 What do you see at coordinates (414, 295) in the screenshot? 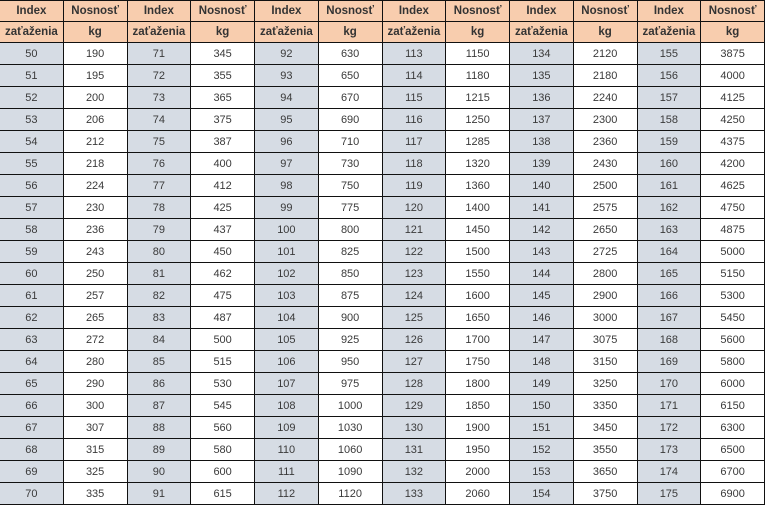
I see `load-index-cell: 124` at bounding box center [414, 295].